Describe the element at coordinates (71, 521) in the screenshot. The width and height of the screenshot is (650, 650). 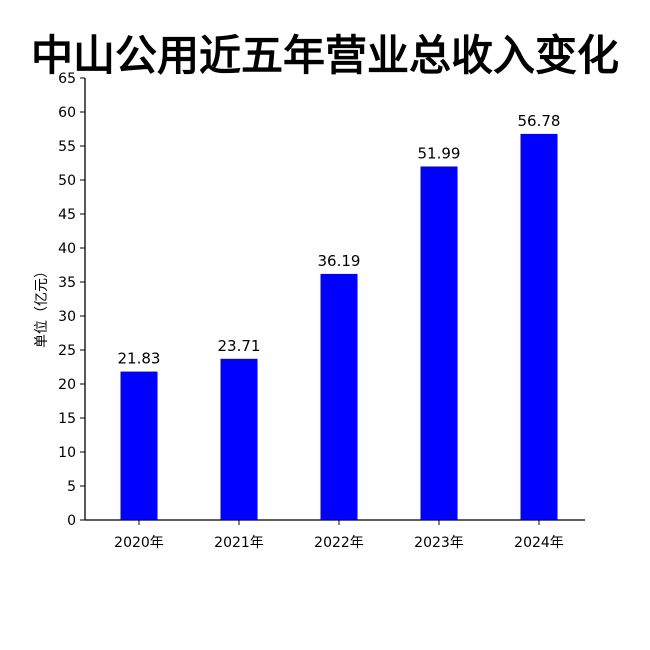
I see `y-tick-label: 0` at that location.